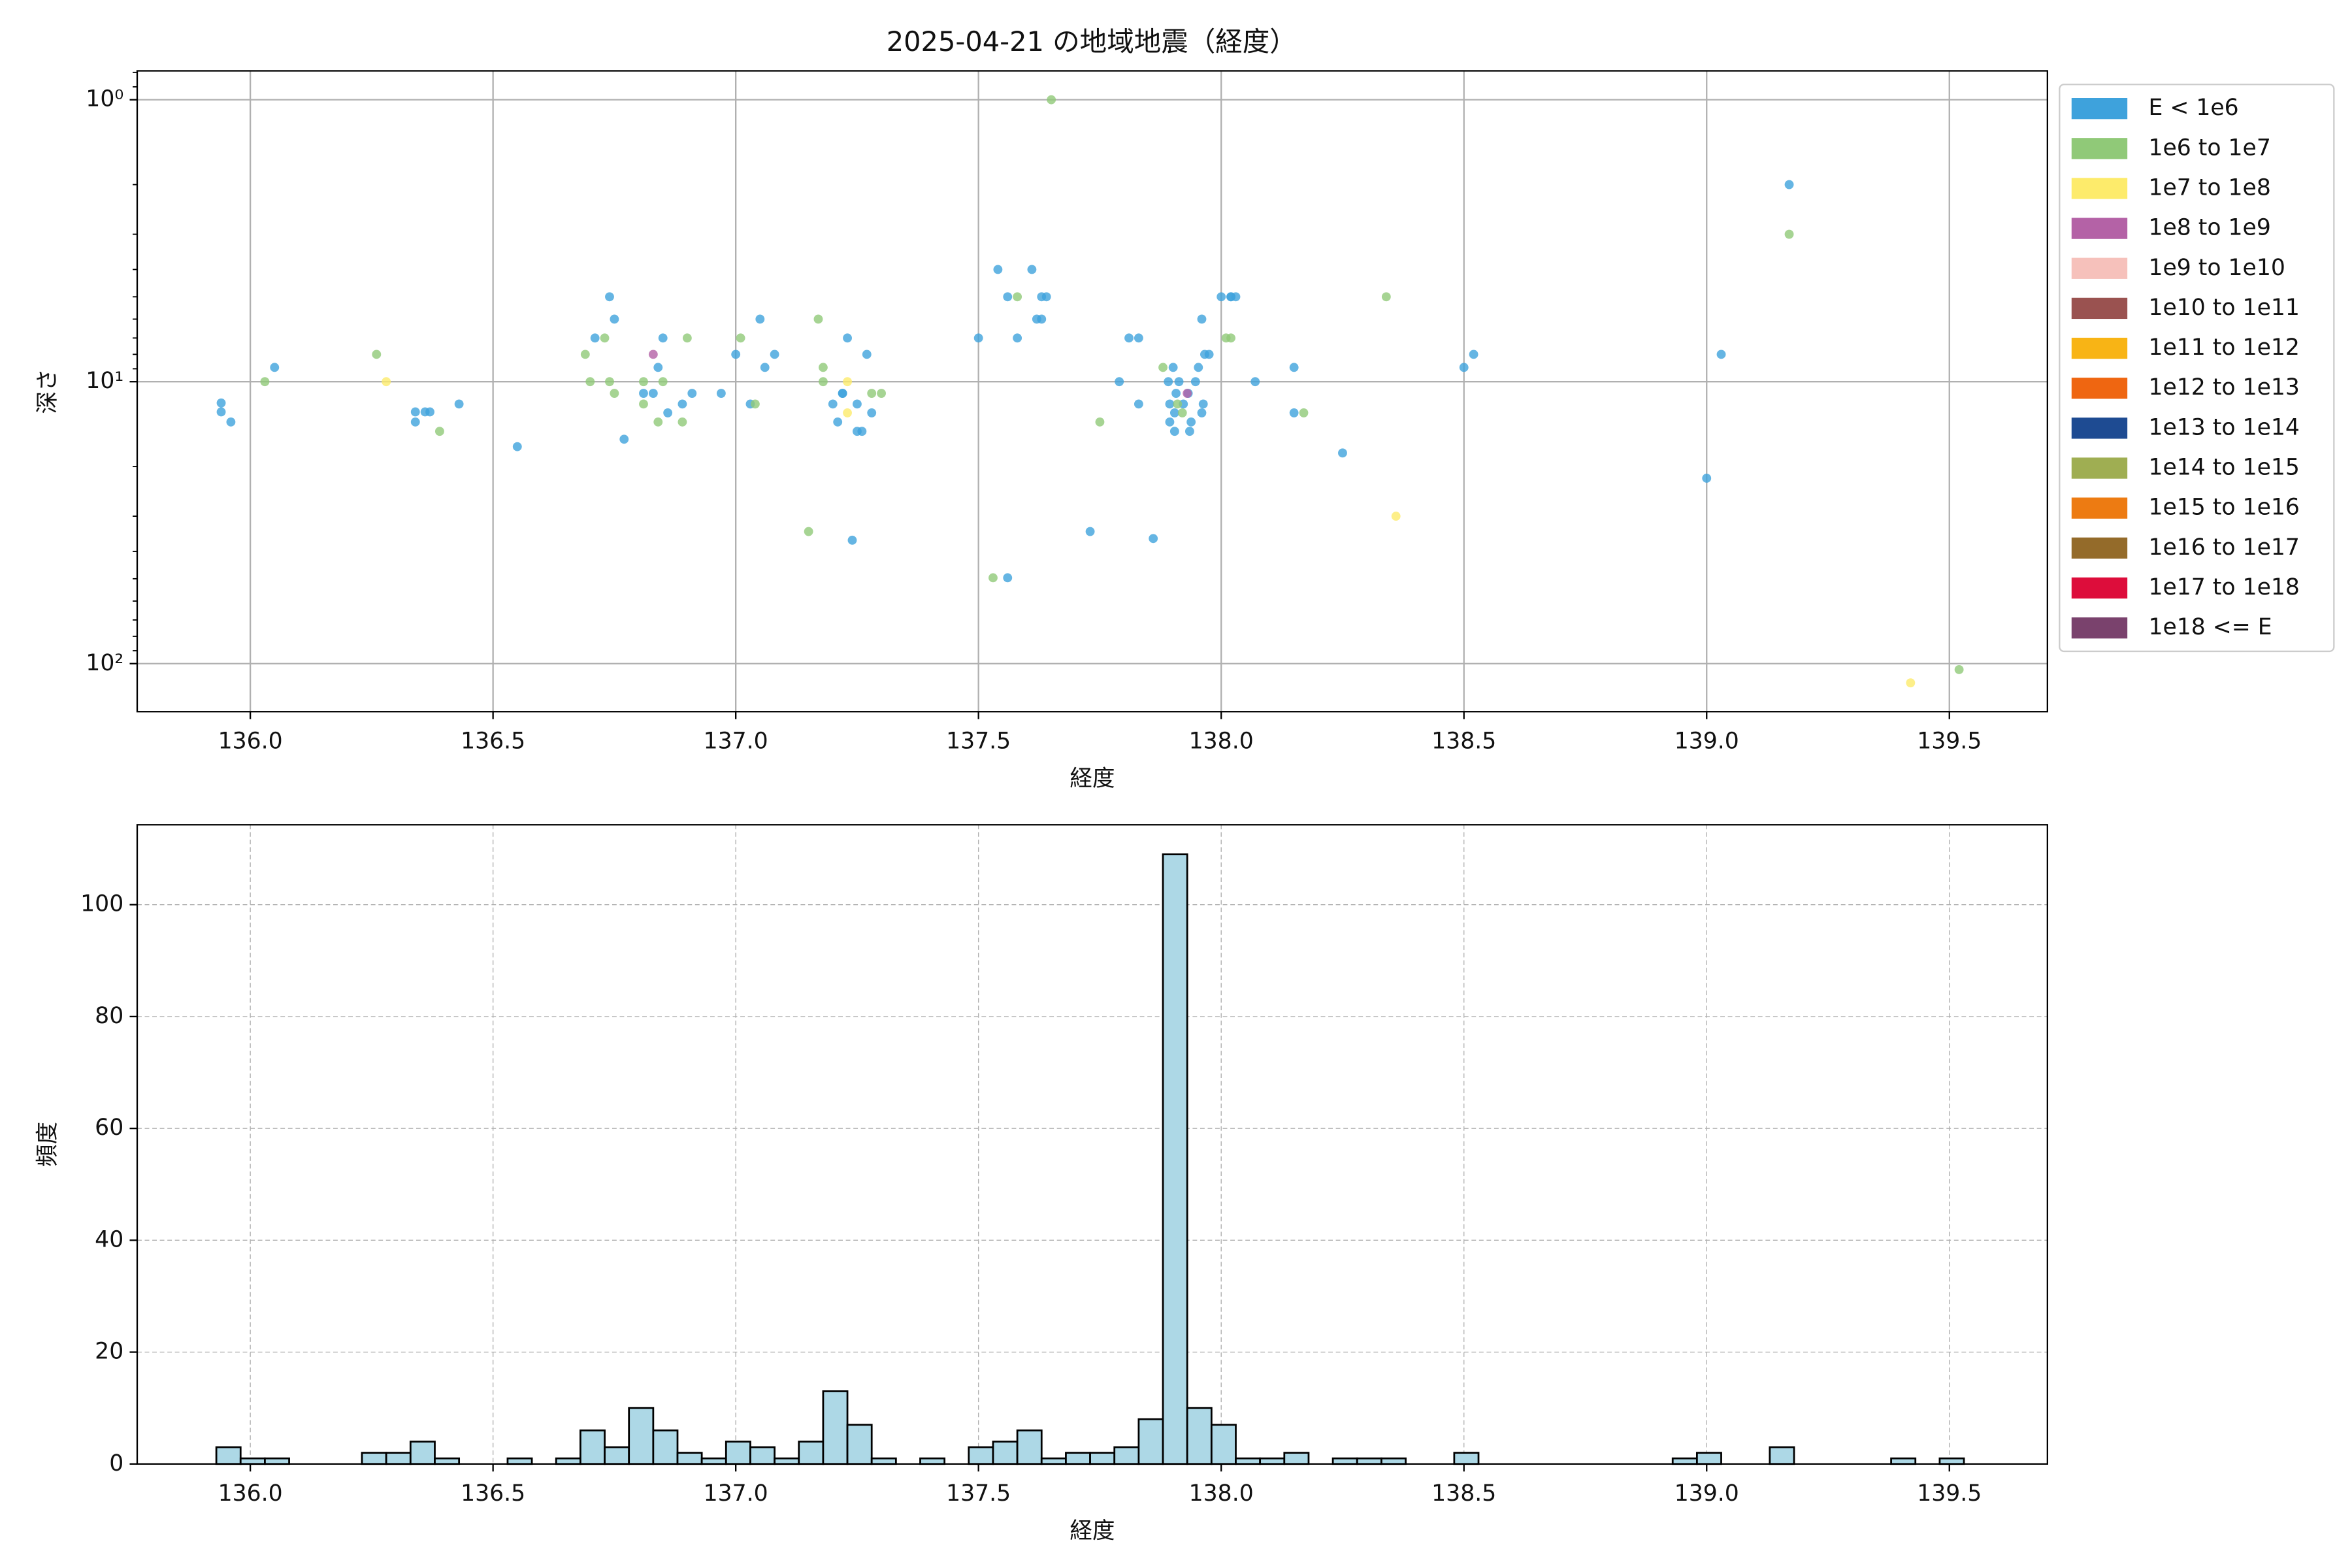 The width and height of the screenshot is (2352, 1568). Describe the element at coordinates (2223, 468) in the screenshot. I see `legend-label: 1e14 to 1e15` at that location.